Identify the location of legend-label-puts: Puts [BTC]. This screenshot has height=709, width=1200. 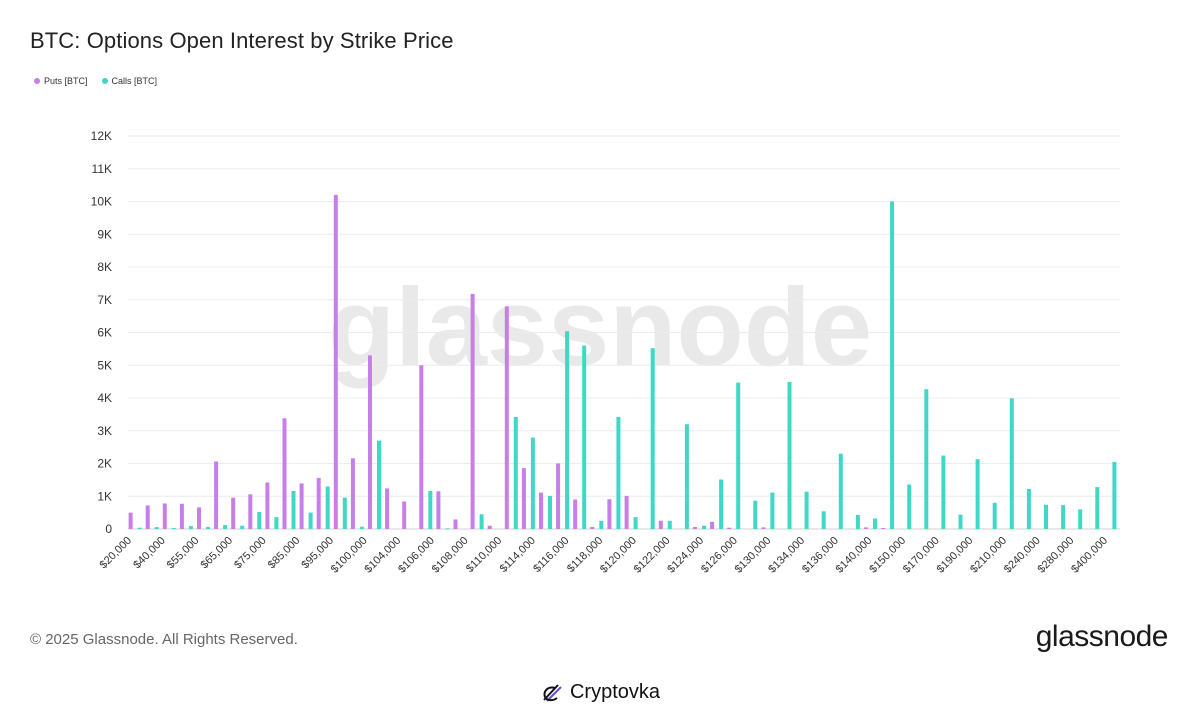
(66, 81).